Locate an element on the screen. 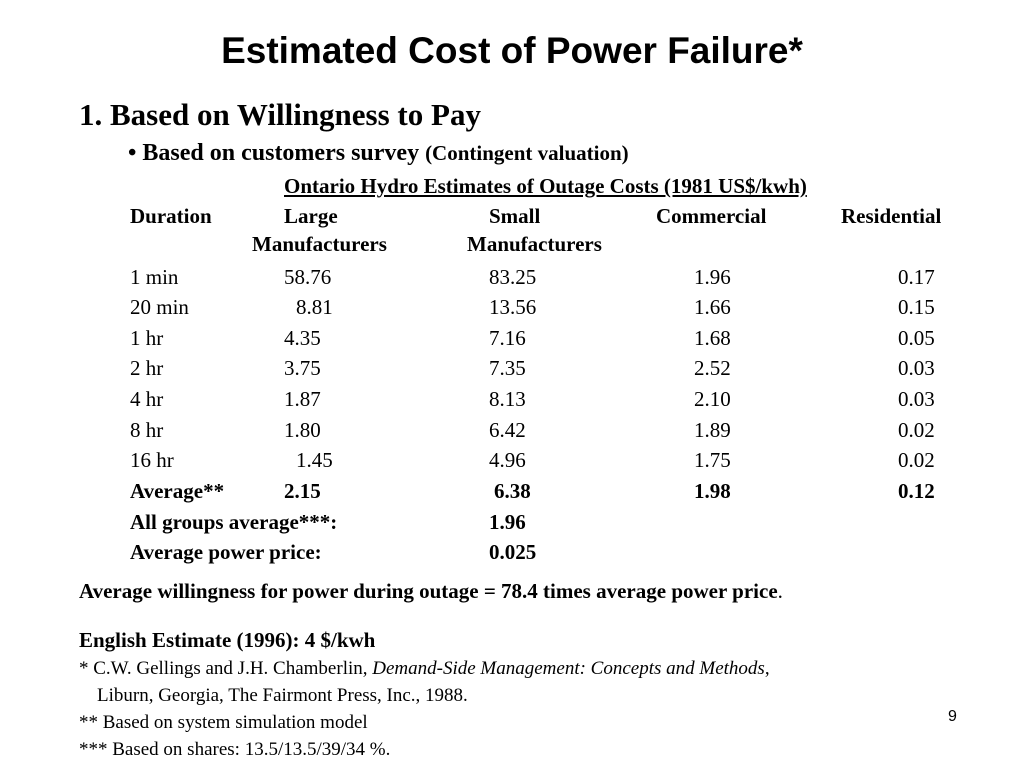  row-3-commercial: 1.68 is located at coordinates (712, 338).